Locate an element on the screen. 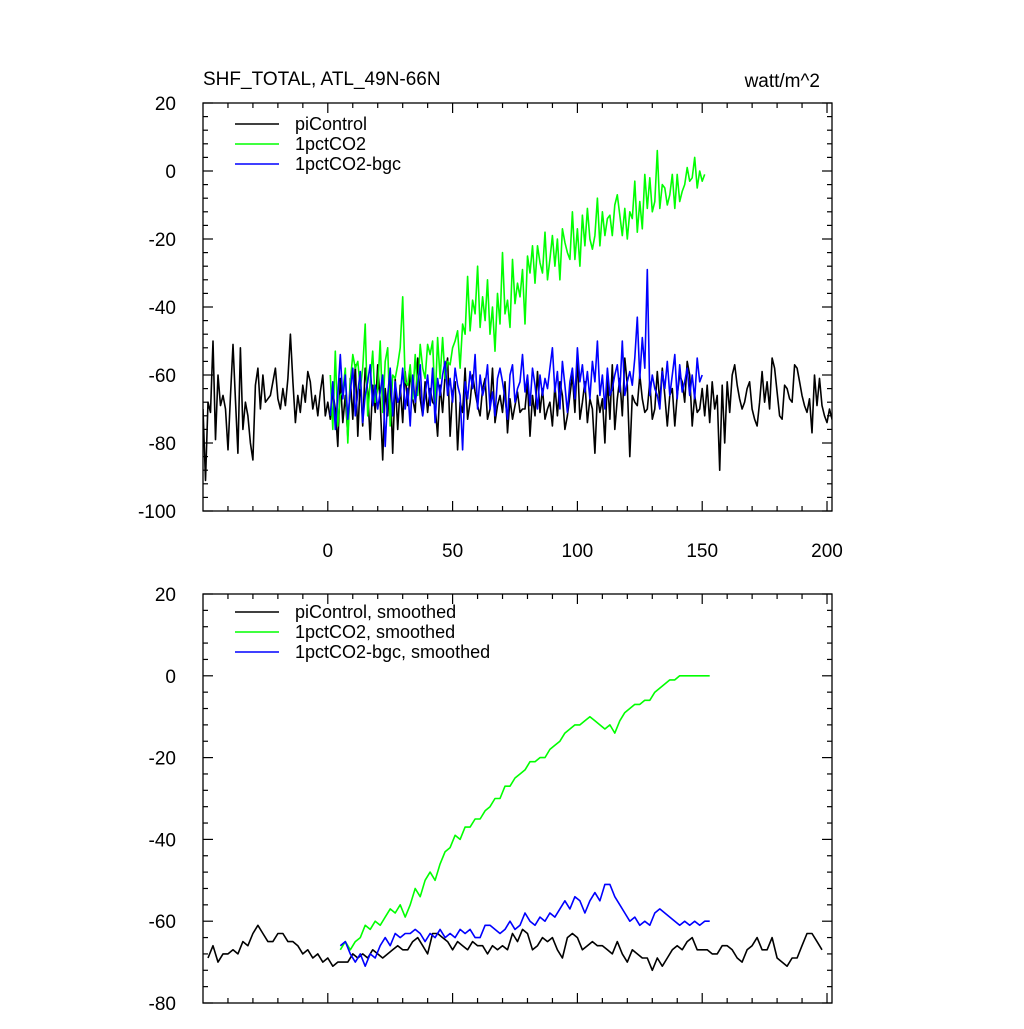 This screenshot has width=1024, height=1029. series-line-1pctco2-bgc-smoothed is located at coordinates (524, 925).